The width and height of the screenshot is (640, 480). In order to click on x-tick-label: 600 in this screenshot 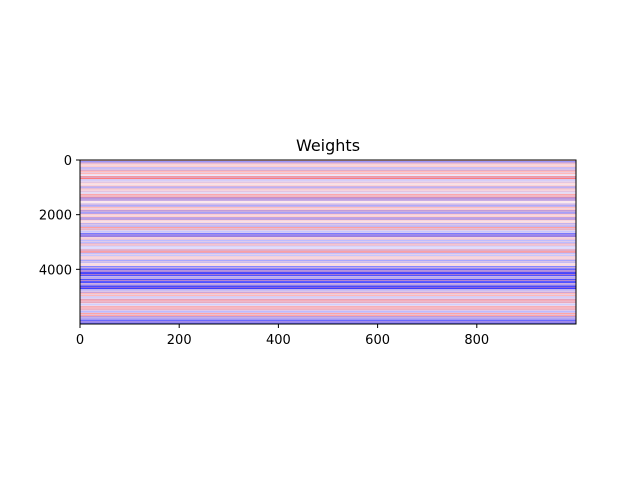, I will do `click(377, 340)`.